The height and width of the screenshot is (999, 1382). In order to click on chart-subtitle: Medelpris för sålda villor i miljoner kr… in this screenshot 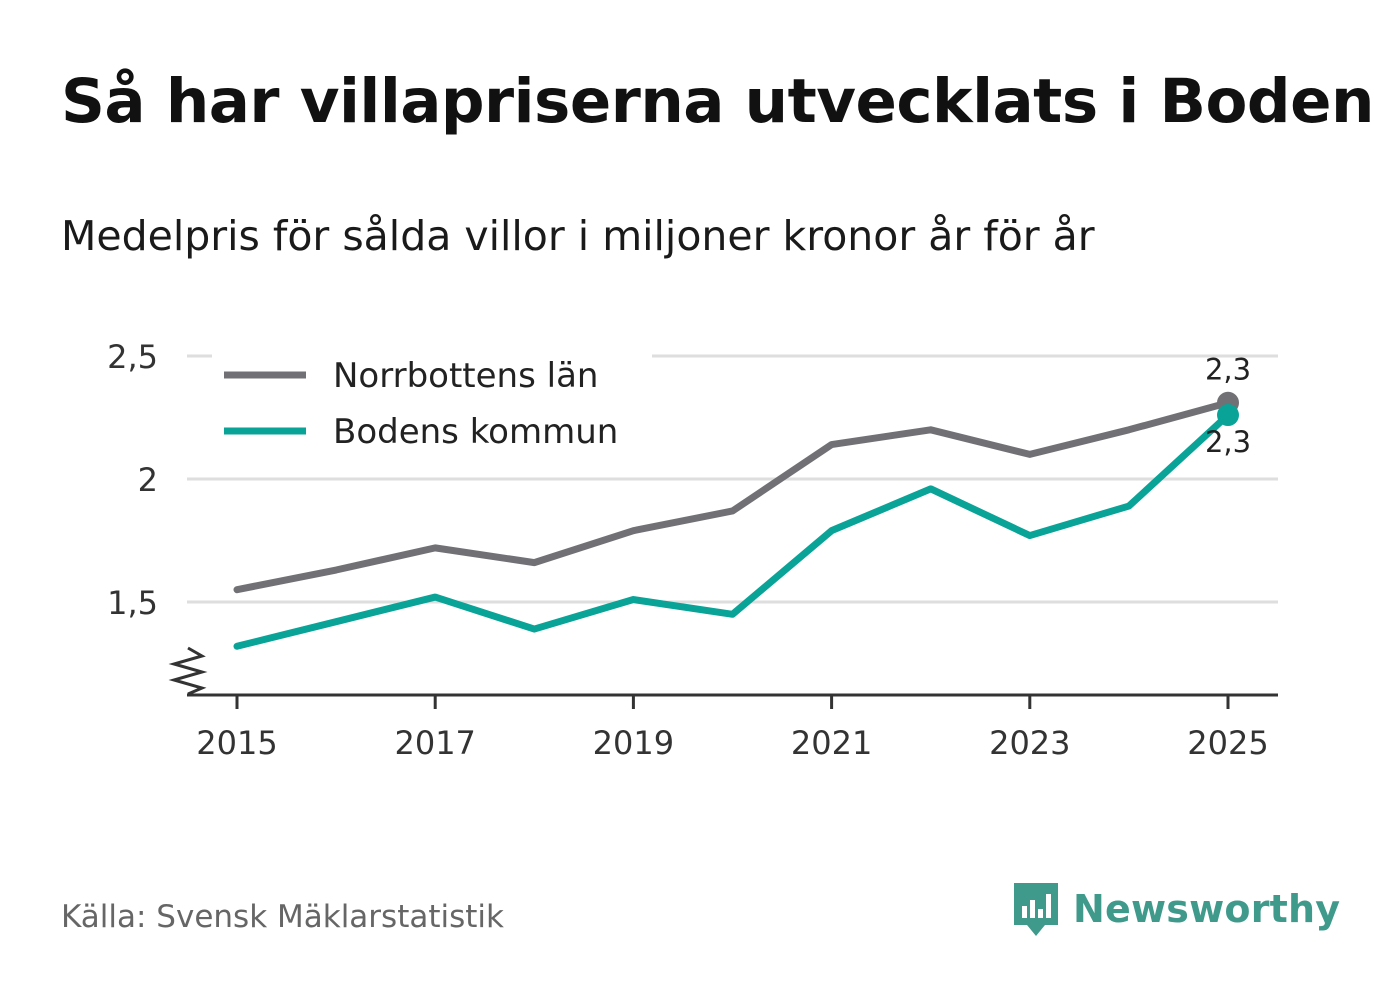, I will do `click(578, 236)`.